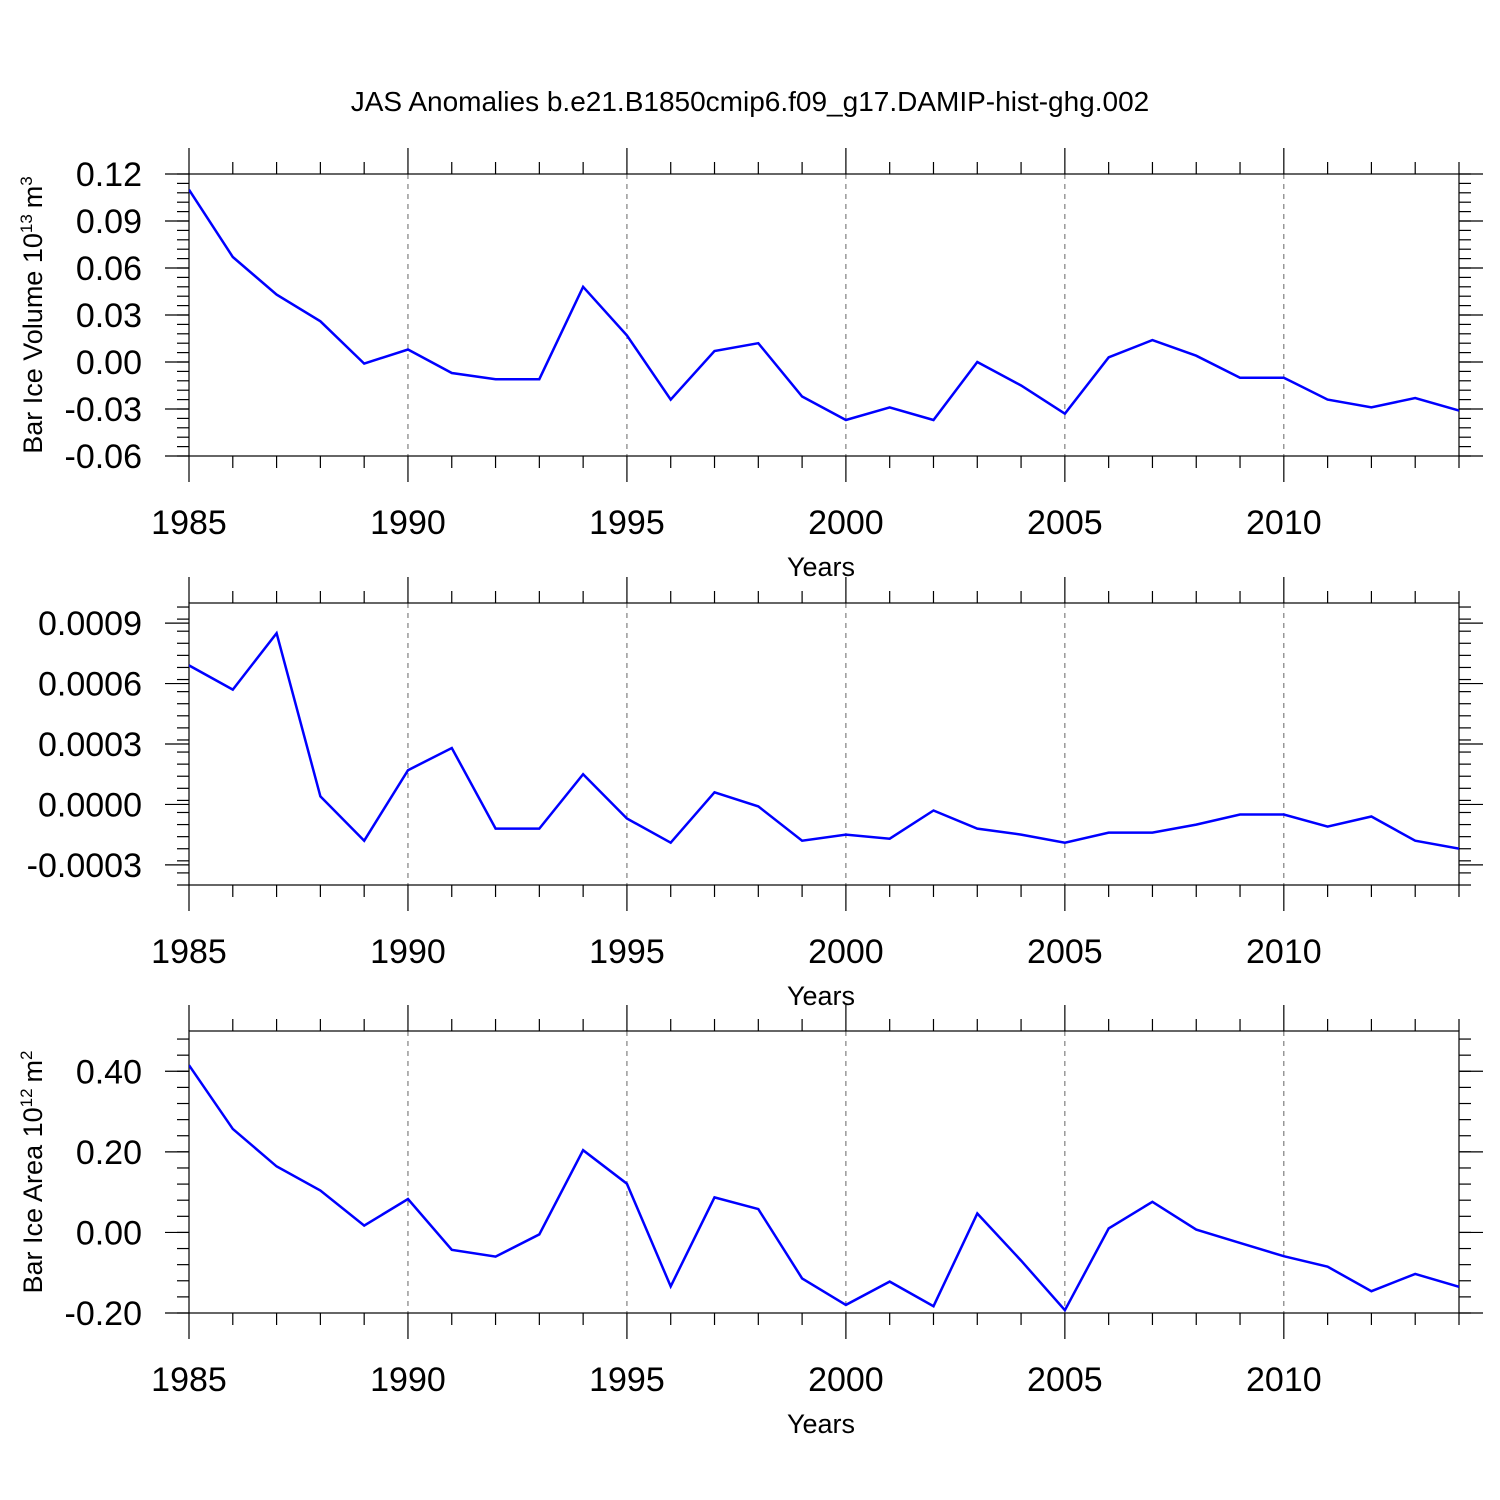 This screenshot has width=1500, height=1500. Describe the element at coordinates (109, 1072) in the screenshot. I see `y-tick-label: 0.40` at that location.